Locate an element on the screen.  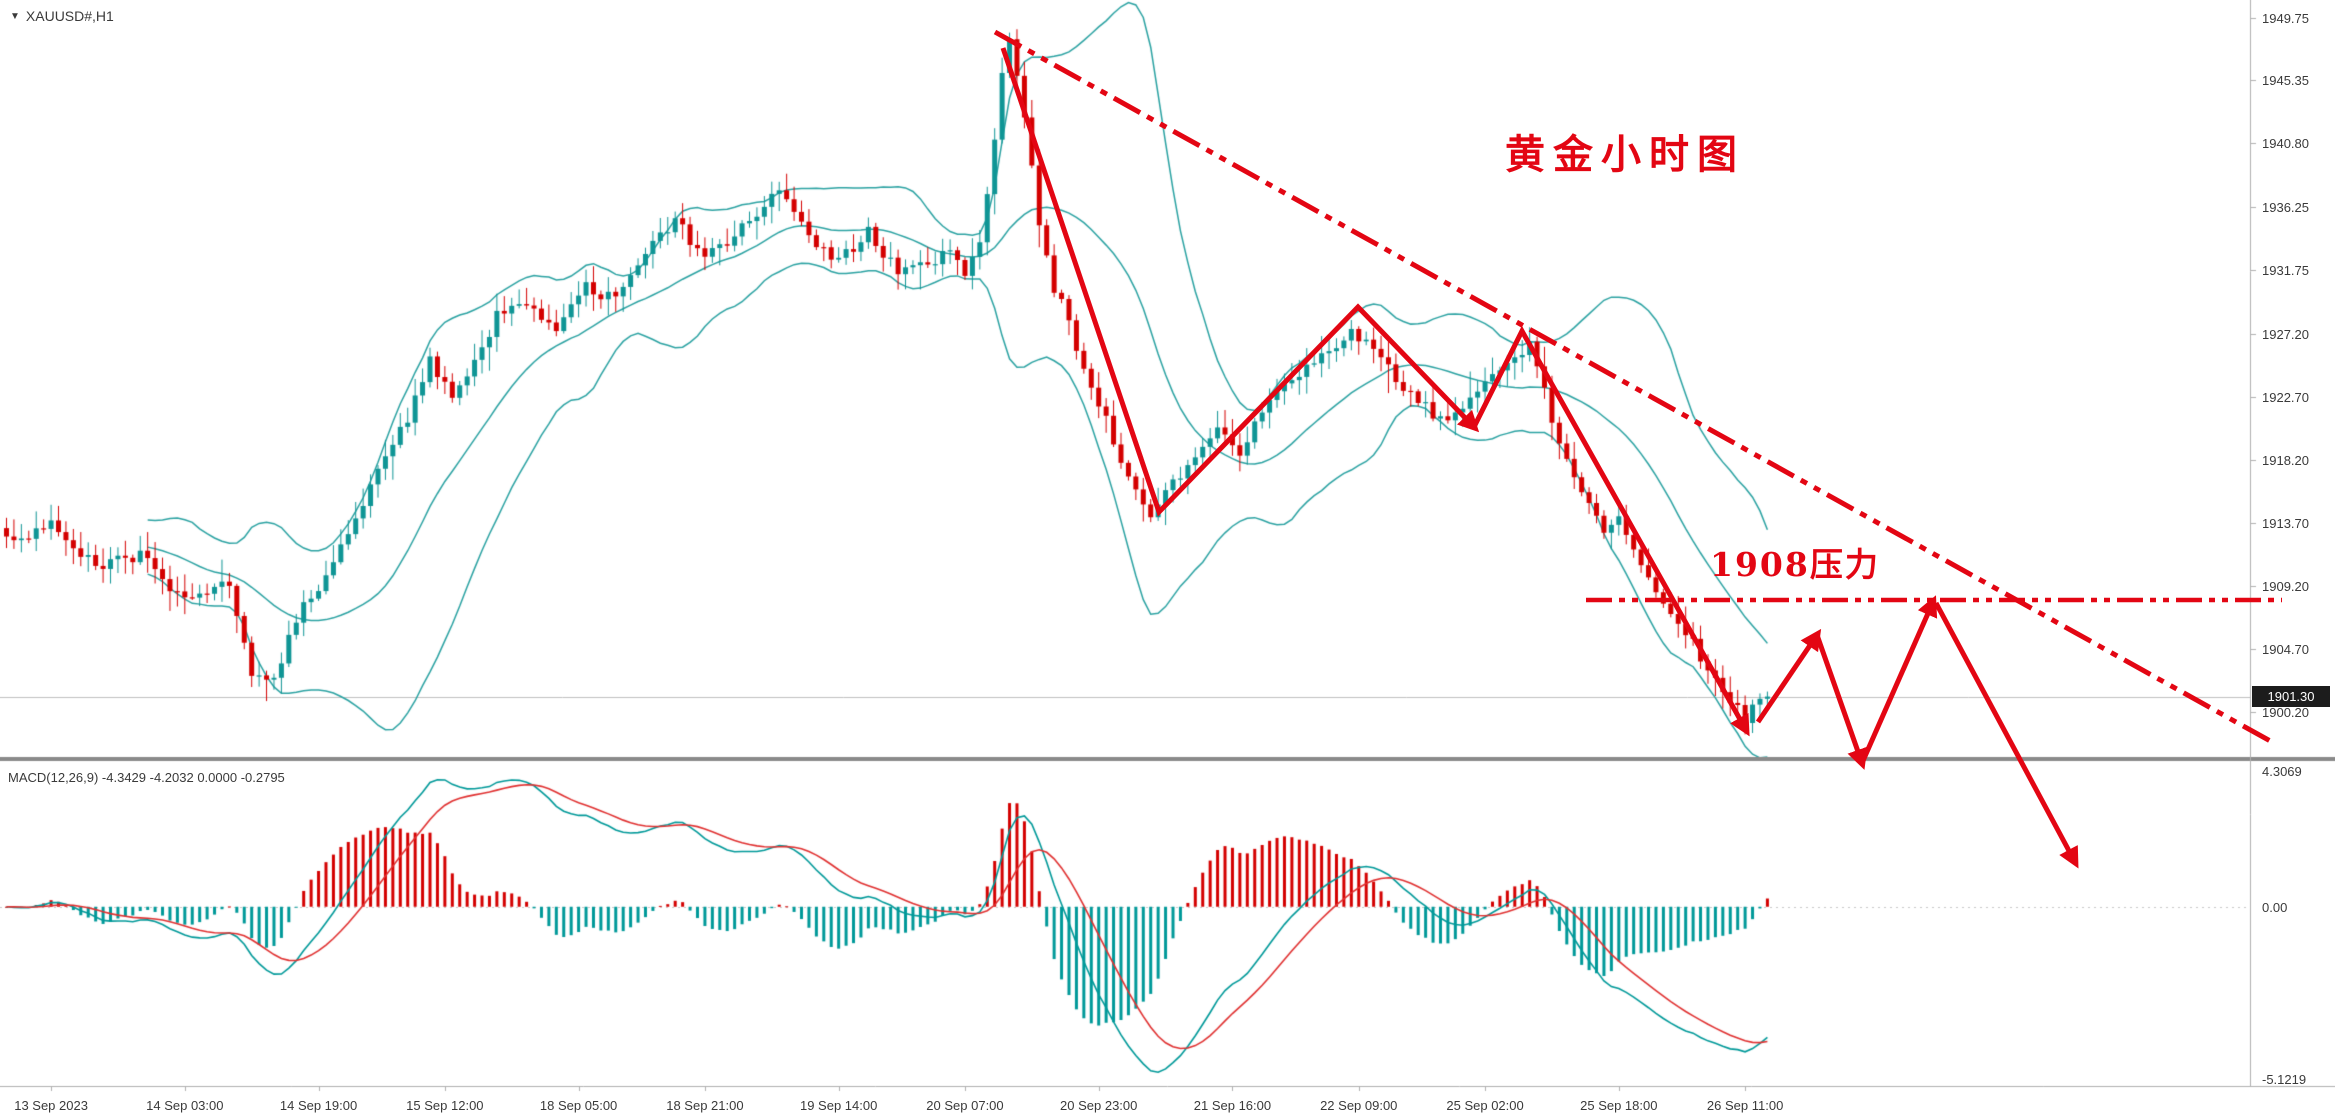
time-axis-label: 18 Sep 21:00 is located at coordinates (705, 1105).